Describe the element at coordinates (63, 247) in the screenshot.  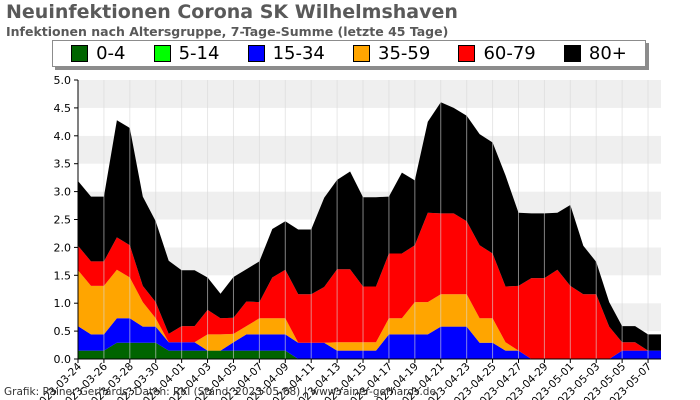
I see `y-tick-label: 2.0` at that location.